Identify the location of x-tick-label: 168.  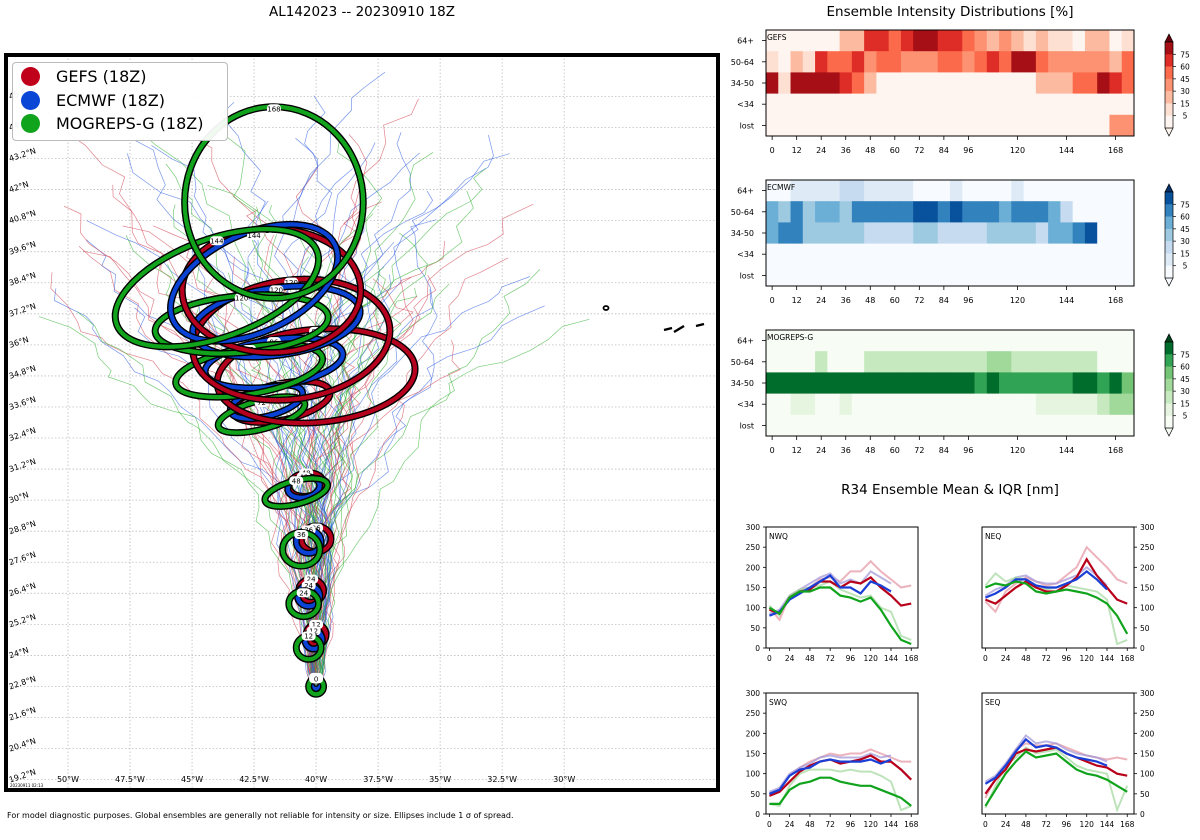
(1115, 450).